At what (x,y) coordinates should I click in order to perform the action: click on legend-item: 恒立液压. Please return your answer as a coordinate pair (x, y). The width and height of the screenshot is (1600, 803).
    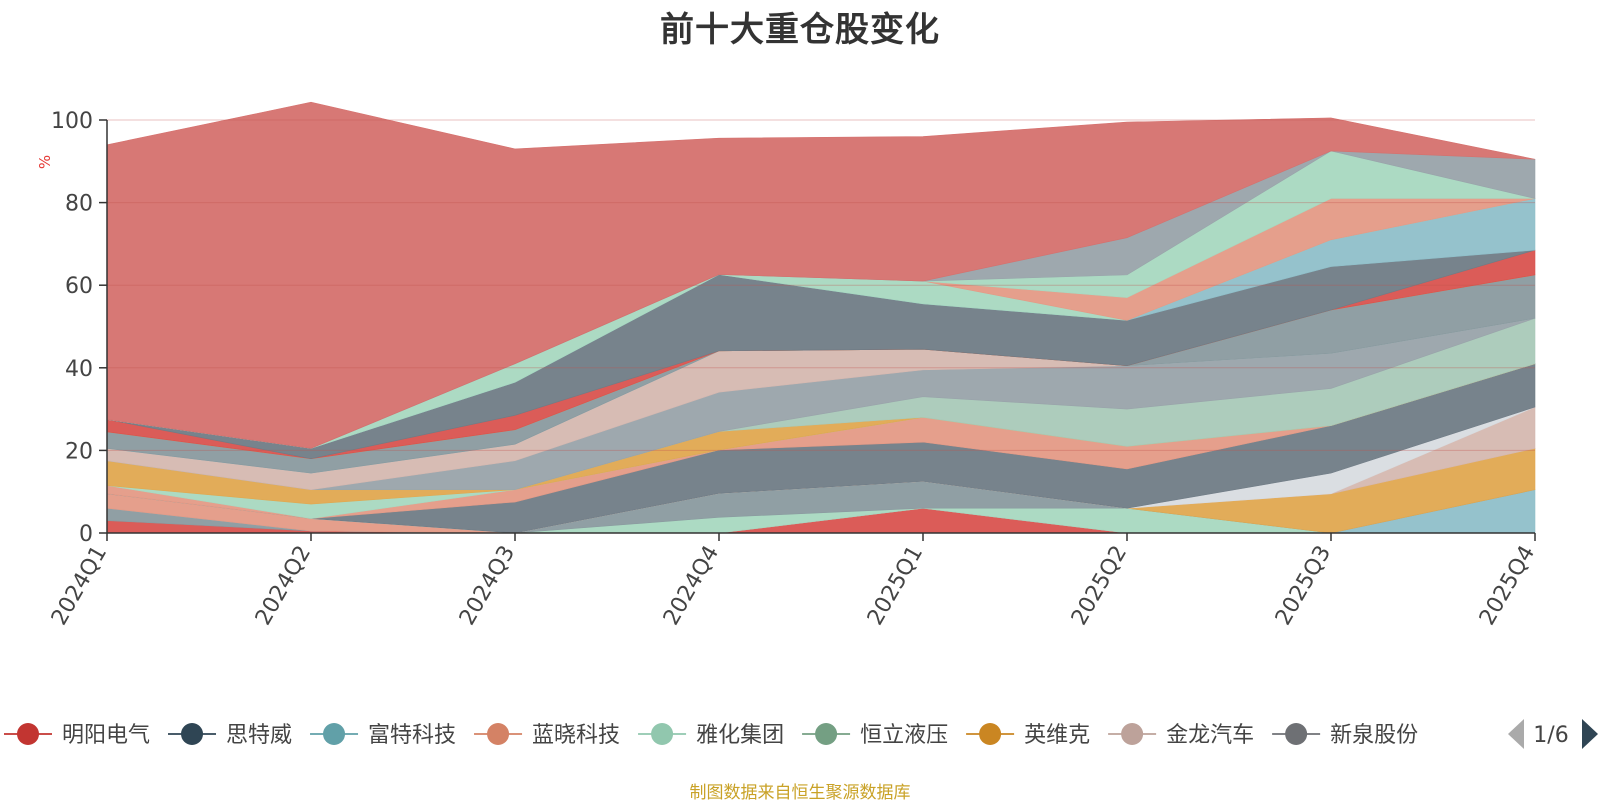
    Looking at the image, I should click on (875, 735).